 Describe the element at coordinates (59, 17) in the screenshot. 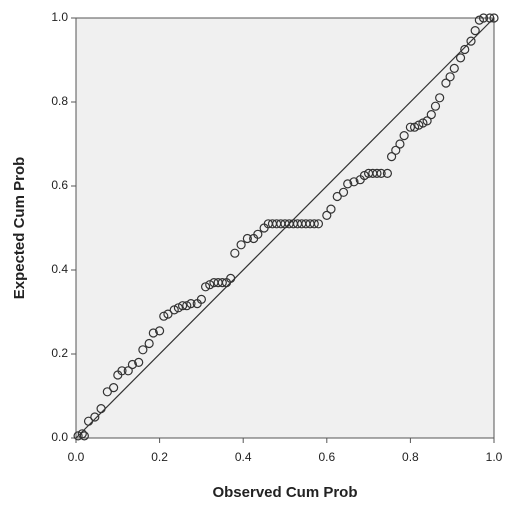

I see `y-tick-label: 1.0` at that location.